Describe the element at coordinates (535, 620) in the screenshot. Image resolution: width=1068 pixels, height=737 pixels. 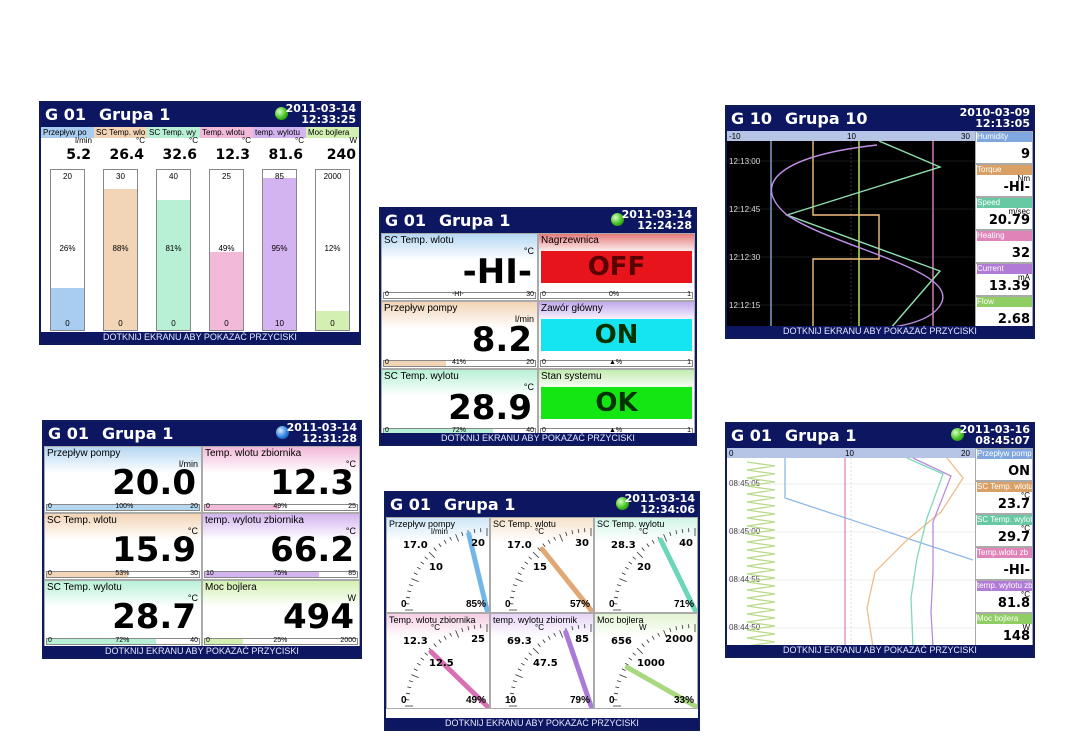
I see `gauge-label: temp. wylotu zbiornik` at that location.